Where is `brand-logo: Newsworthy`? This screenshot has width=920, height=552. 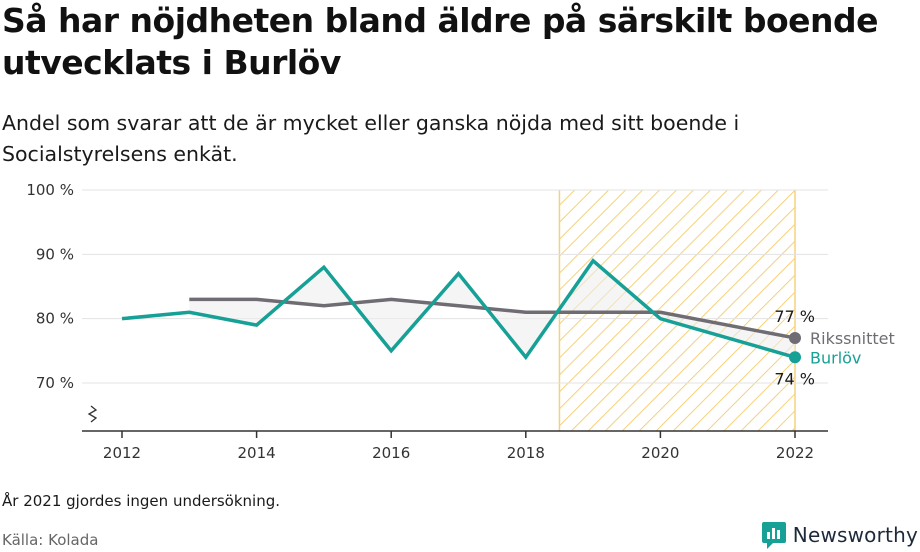 brand-logo: Newsworthy is located at coordinates (839, 535).